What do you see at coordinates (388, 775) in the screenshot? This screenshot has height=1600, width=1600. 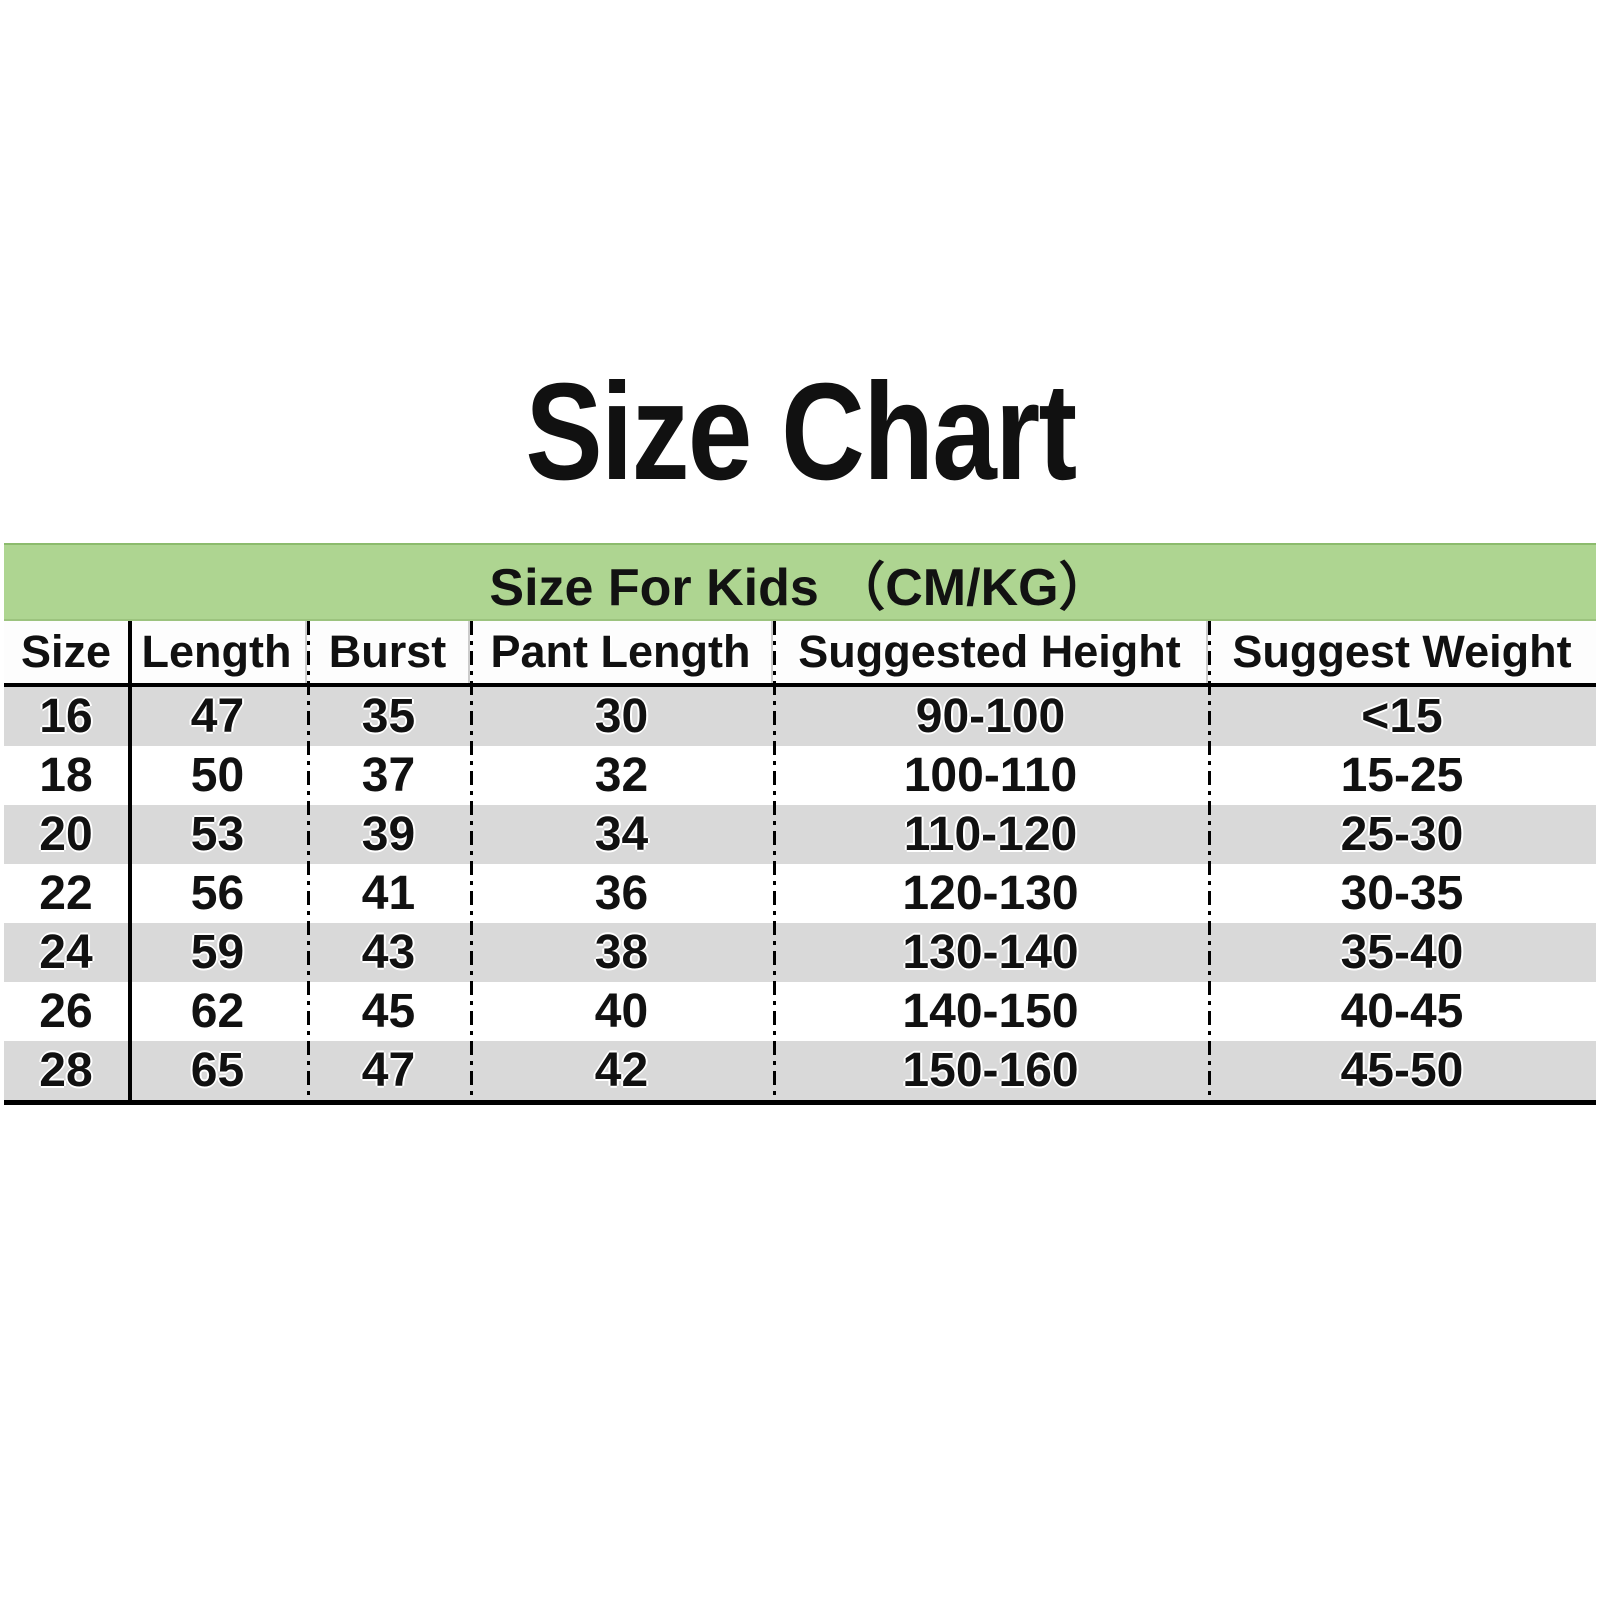 I see `cell-burst: 37` at bounding box center [388, 775].